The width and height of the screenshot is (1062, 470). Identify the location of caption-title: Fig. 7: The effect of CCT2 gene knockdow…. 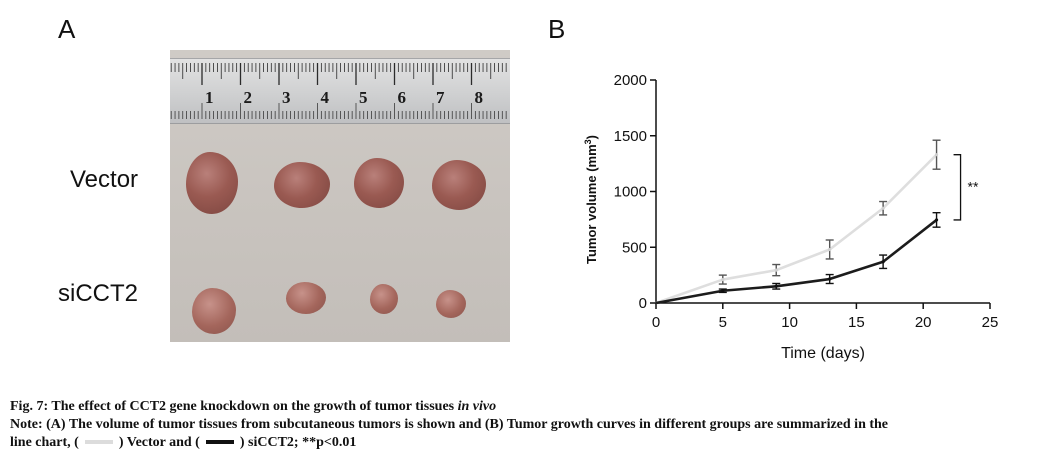
(253, 406).